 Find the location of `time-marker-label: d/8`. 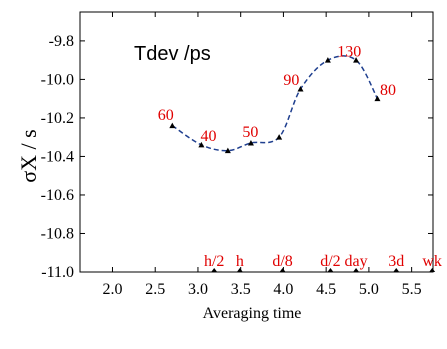

time-marker-label: d/8 is located at coordinates (282, 261).